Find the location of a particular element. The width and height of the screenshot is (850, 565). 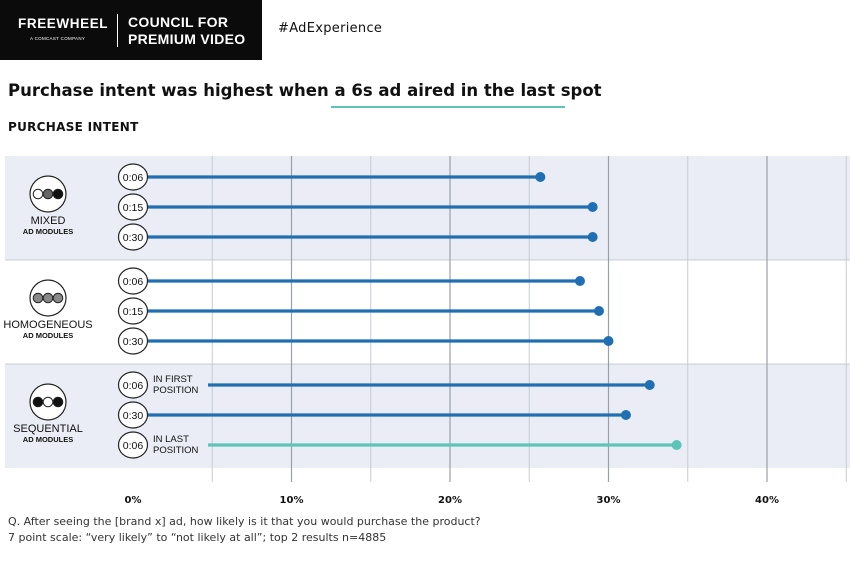

x-tick-label: 30% is located at coordinates (609, 500).